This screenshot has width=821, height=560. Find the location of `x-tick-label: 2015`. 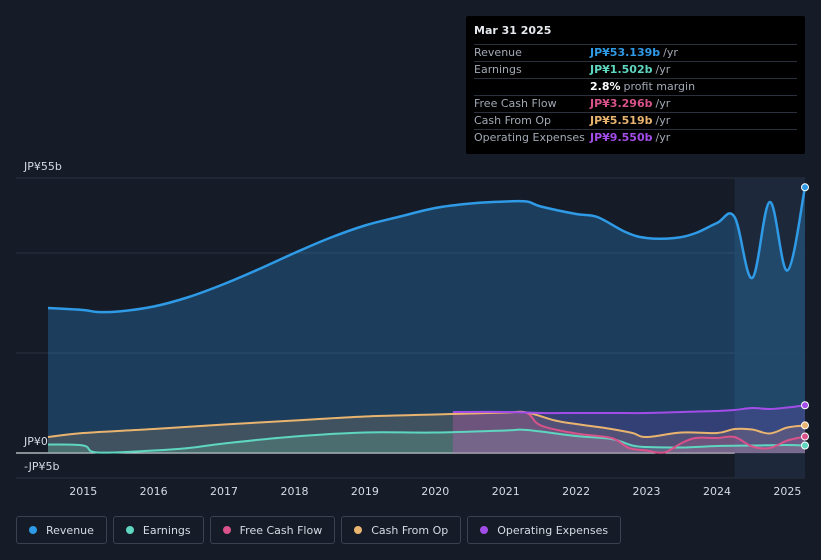

x-tick-label: 2015 is located at coordinates (83, 491).